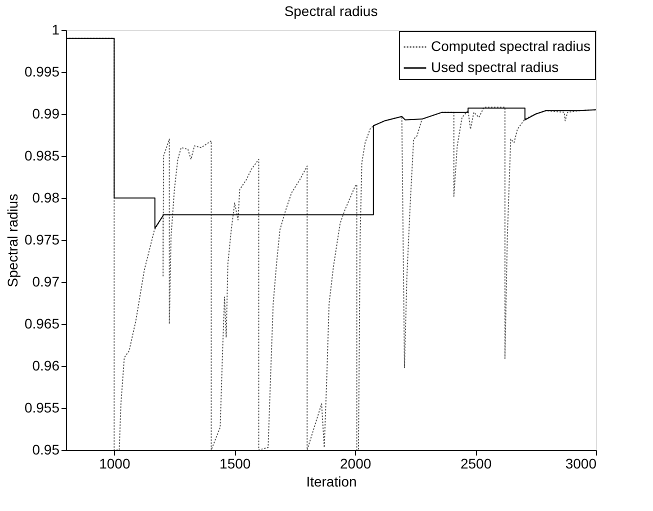  I want to click on y-tick-label: 0.95, so click(46, 450).